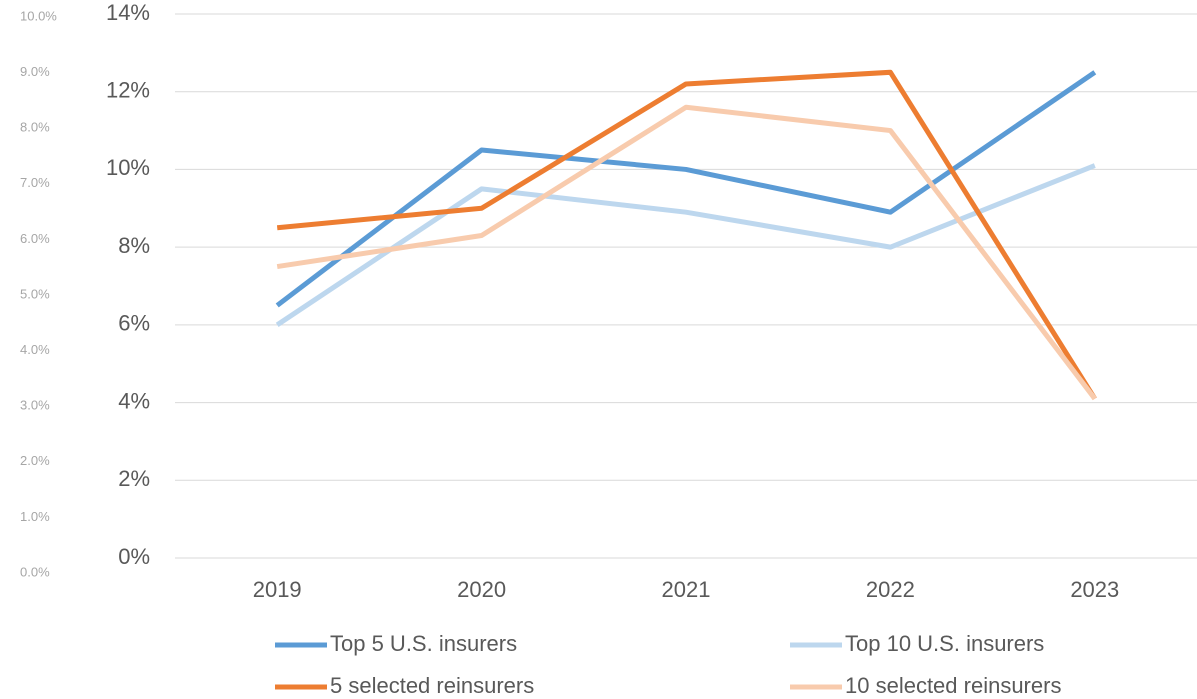 This screenshot has width=1197, height=699. What do you see at coordinates (423, 643) in the screenshot?
I see `legend-label: Top 5 U.S. insurers` at bounding box center [423, 643].